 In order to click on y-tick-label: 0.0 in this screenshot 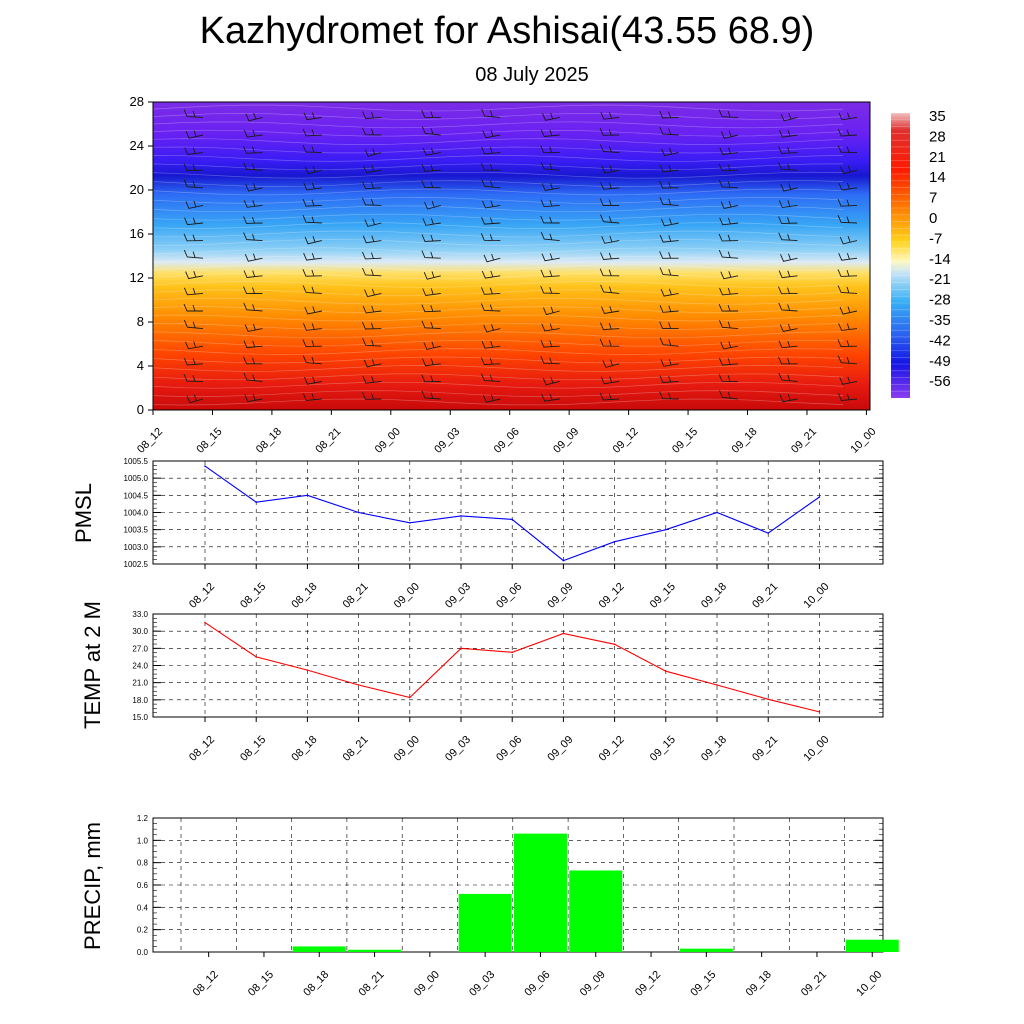, I will do `click(143, 952)`.